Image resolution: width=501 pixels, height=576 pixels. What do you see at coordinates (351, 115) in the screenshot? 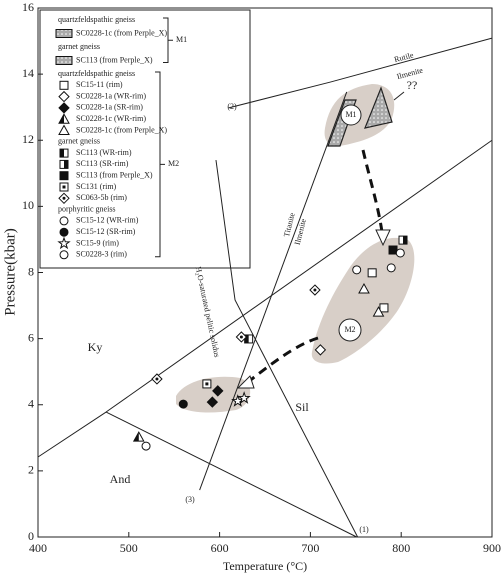
I see `m1-circle` at bounding box center [351, 115].